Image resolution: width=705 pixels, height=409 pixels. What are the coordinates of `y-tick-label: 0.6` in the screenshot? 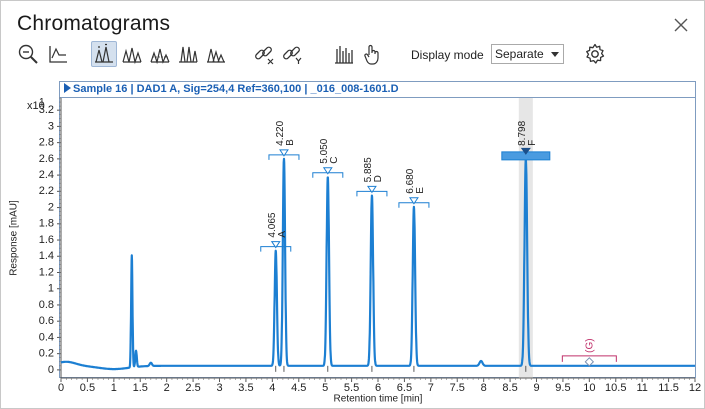 It's located at (46, 321).